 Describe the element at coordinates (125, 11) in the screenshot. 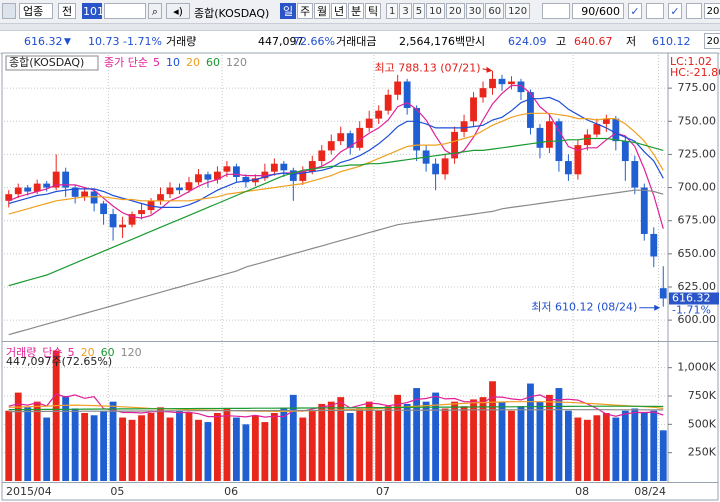

I see `code-field` at that location.